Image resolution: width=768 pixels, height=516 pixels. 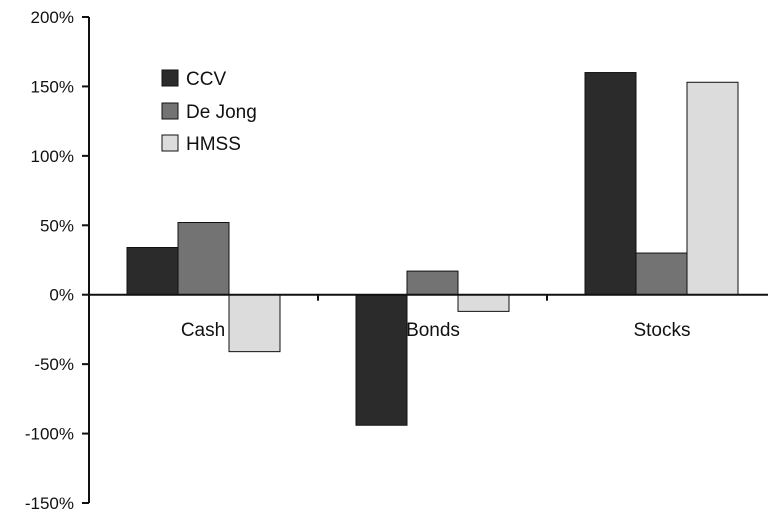 I want to click on bar-bonds-hmss, so click(x=483, y=303).